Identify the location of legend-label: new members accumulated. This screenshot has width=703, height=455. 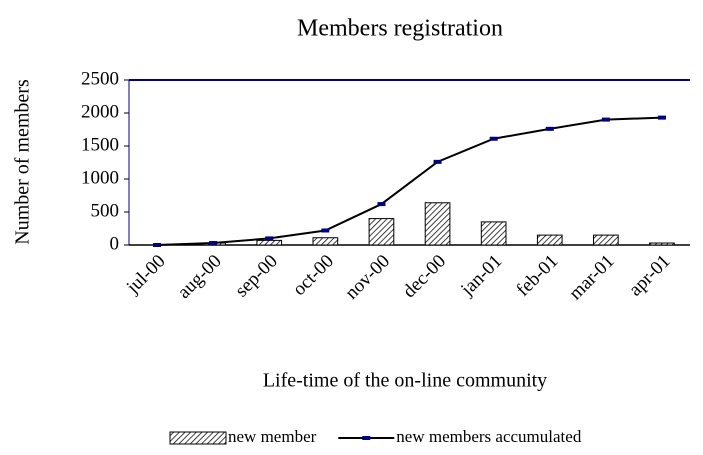
(489, 436).